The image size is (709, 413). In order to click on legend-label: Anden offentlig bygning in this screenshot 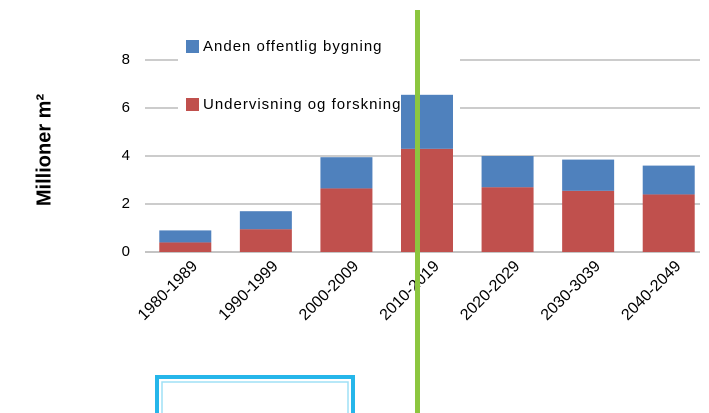, I will do `click(293, 46)`.